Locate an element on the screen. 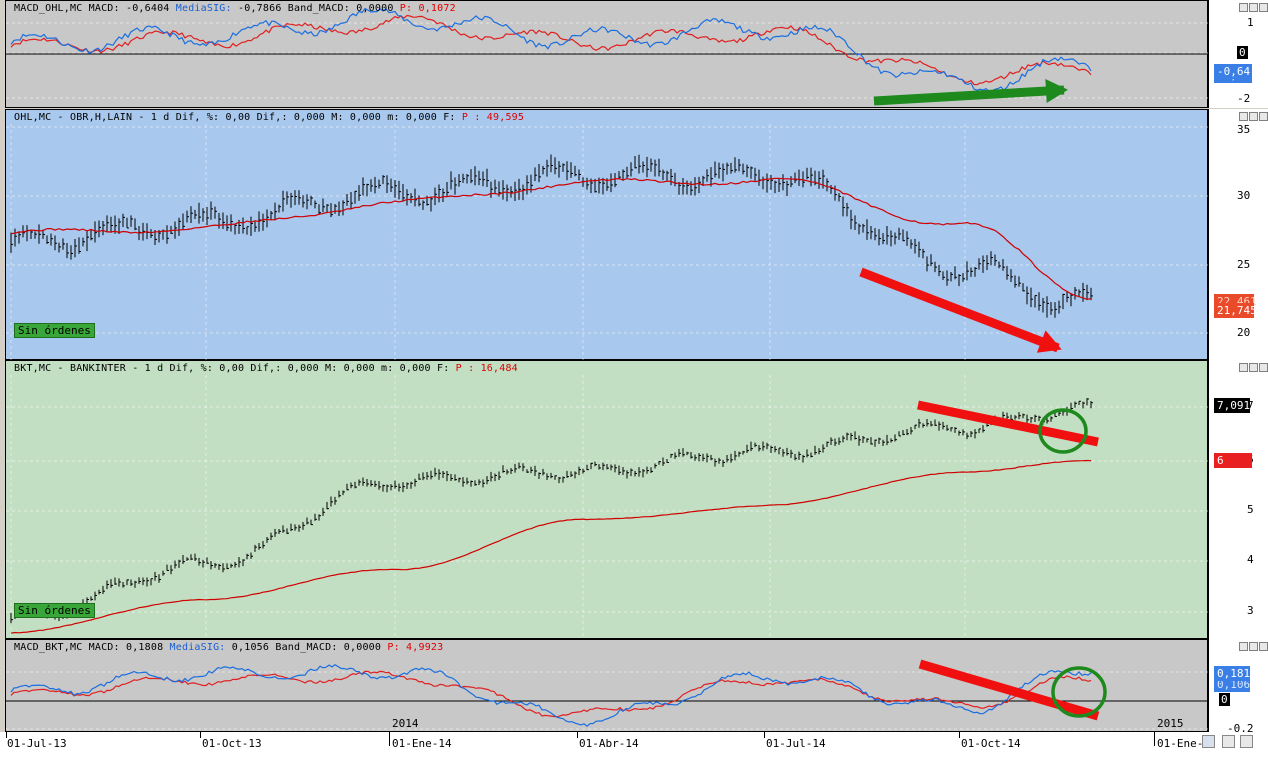 The height and width of the screenshot is (759, 1268). bkt-price-tag: 7,091 is located at coordinates (1232, 405).